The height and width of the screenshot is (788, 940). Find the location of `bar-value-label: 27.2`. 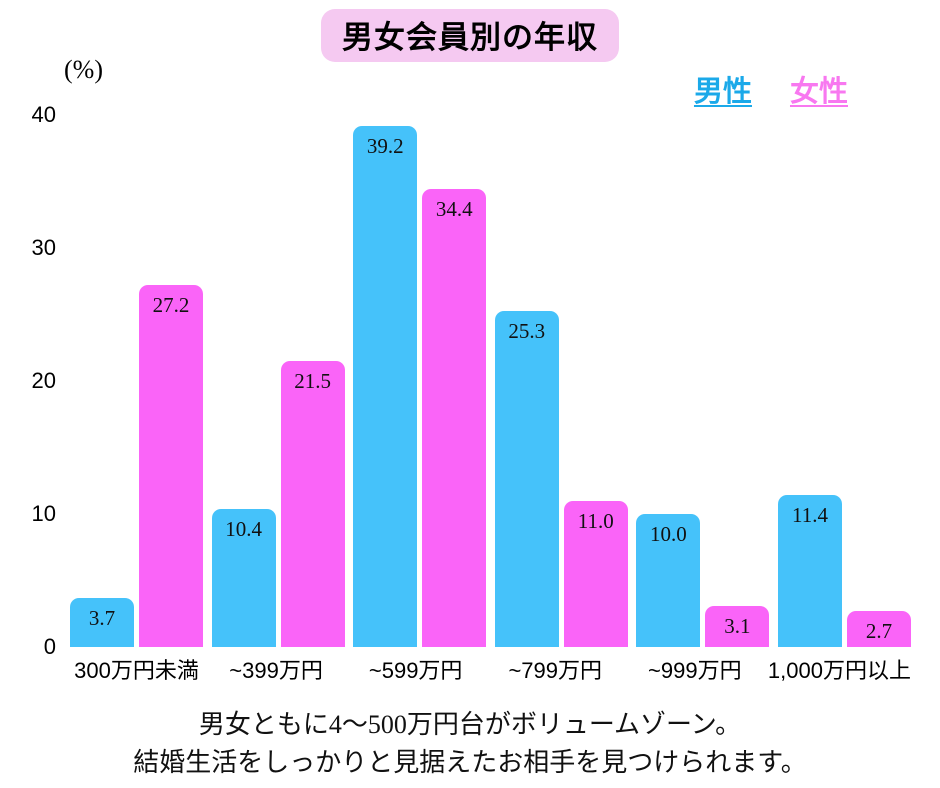

bar-value-label: 27.2 is located at coordinates (171, 305).